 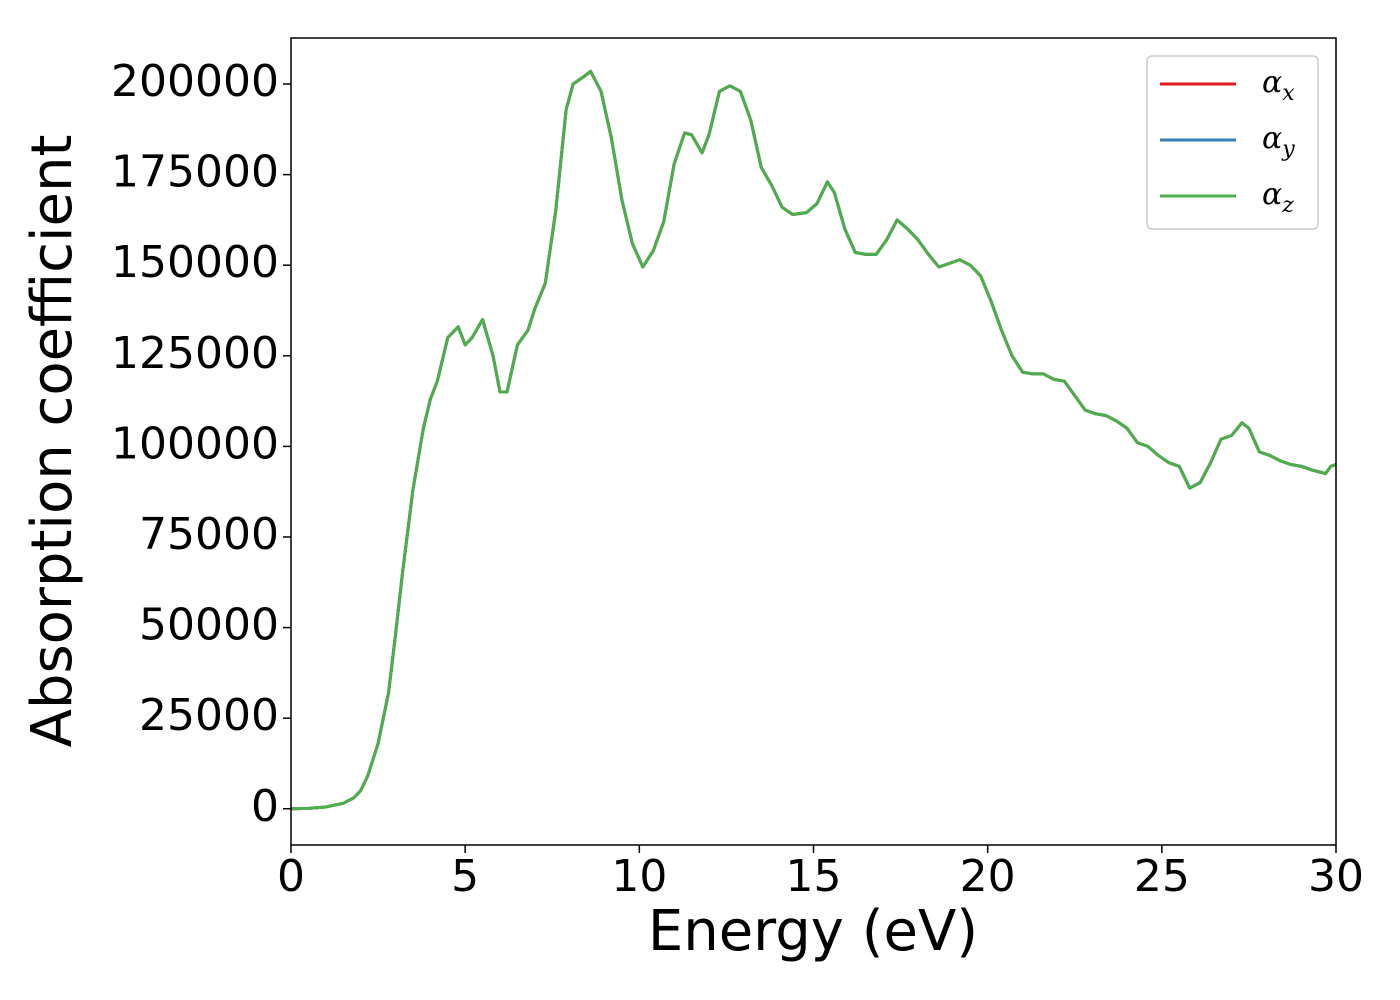 What do you see at coordinates (195, 81) in the screenshot?
I see `y-tick-label: 200000` at bounding box center [195, 81].